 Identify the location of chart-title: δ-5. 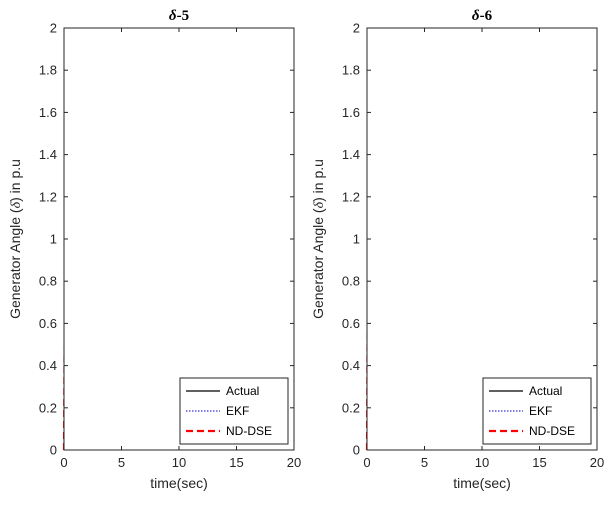
(179, 16).